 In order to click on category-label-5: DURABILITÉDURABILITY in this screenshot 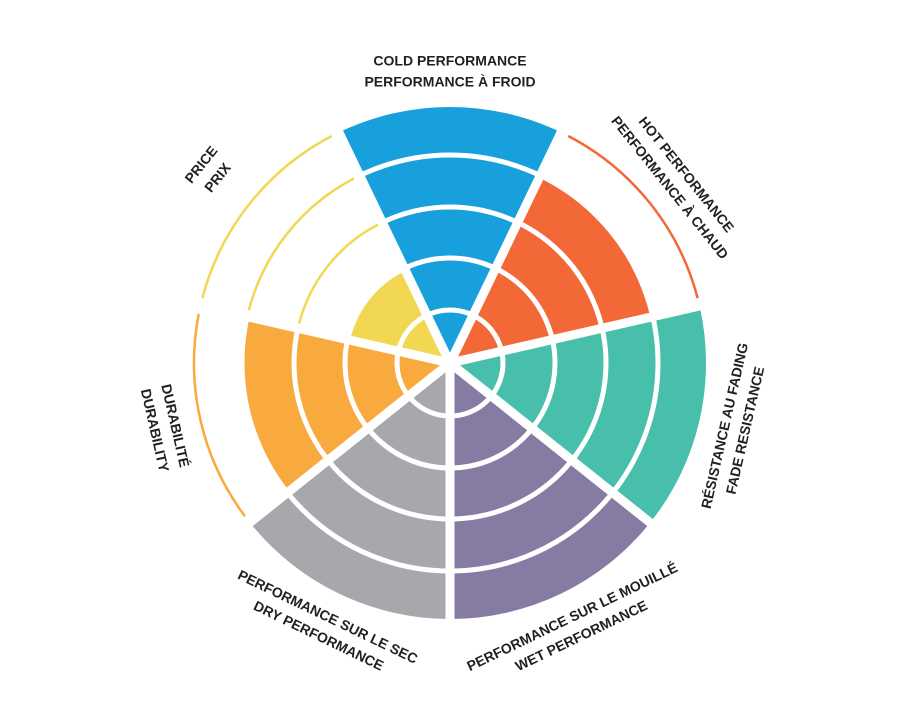, I will do `click(165, 429)`.